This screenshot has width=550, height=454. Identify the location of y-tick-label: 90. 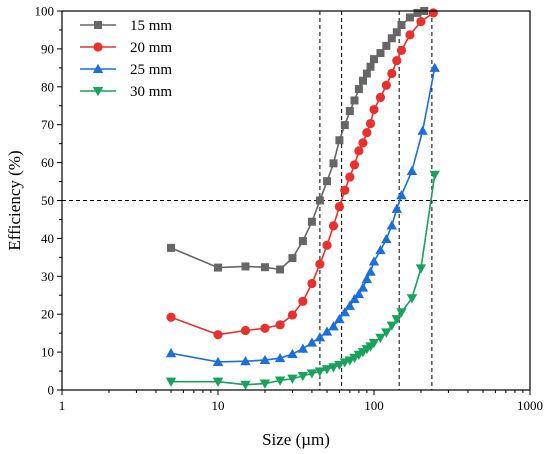
(47, 48).